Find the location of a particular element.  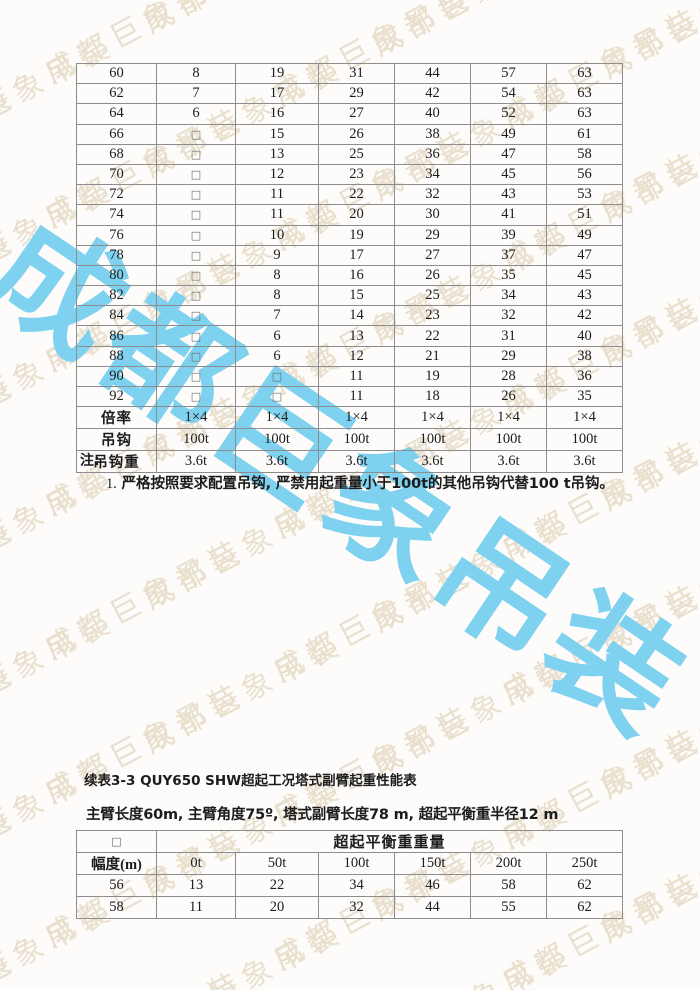

note-text: 严格按照要求配置吊钩, 严禁用起重量小于100t的其他吊钩代替100 t吊钩。 is located at coordinates (367, 484).